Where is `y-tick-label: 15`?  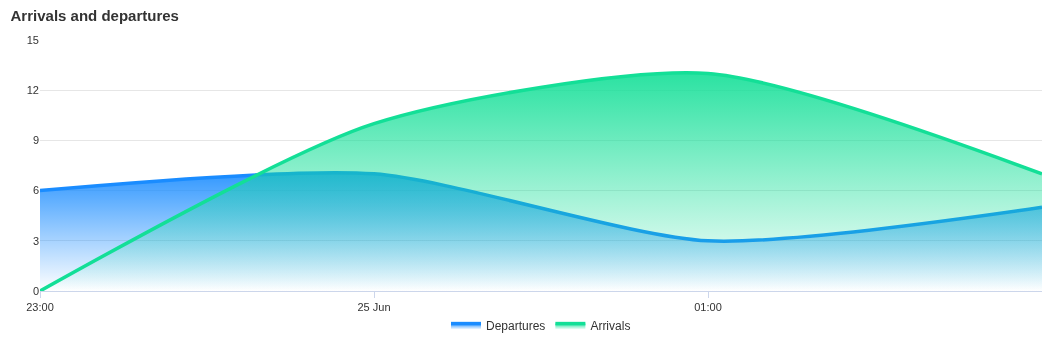 y-tick-label: 15 is located at coordinates (32, 39).